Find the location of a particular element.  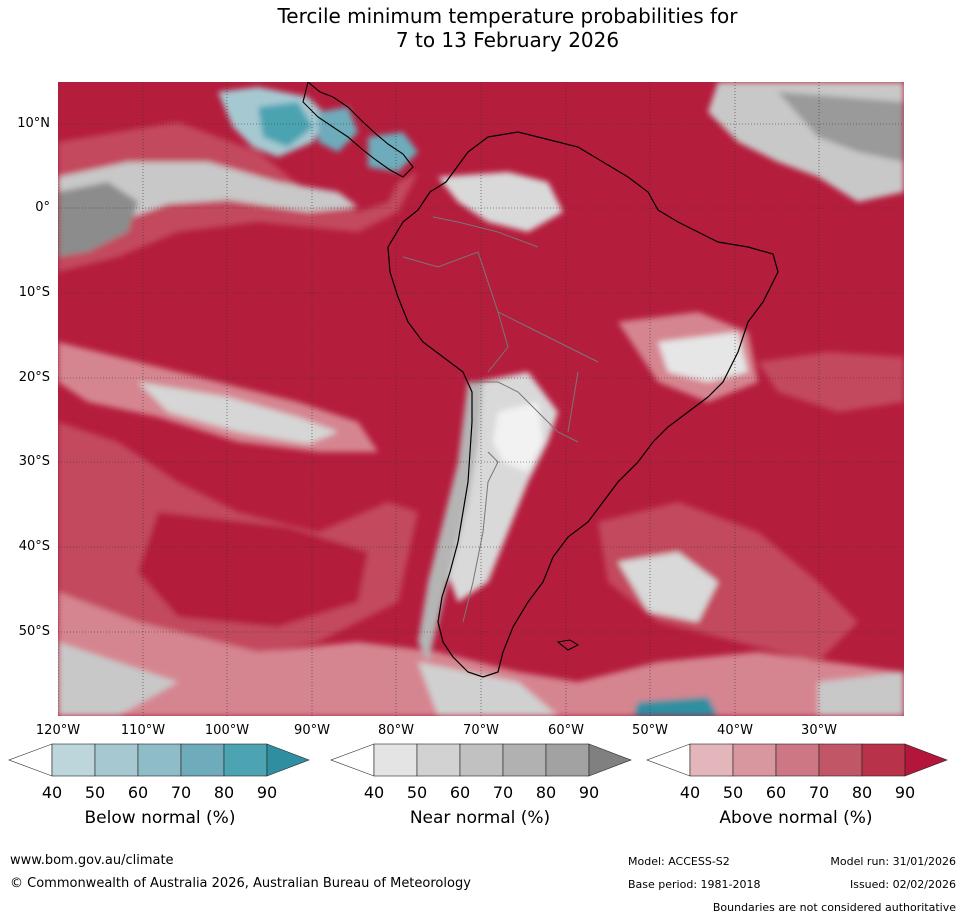

below-normal-far-south is located at coordinates (675, 706).